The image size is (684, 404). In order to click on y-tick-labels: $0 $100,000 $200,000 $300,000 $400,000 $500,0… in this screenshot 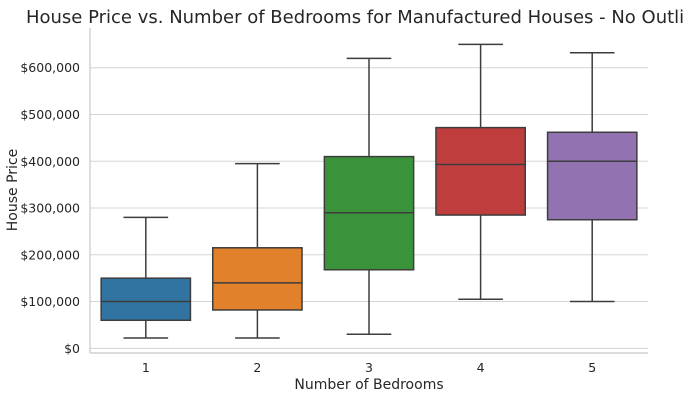, I will do `click(50, 208)`.